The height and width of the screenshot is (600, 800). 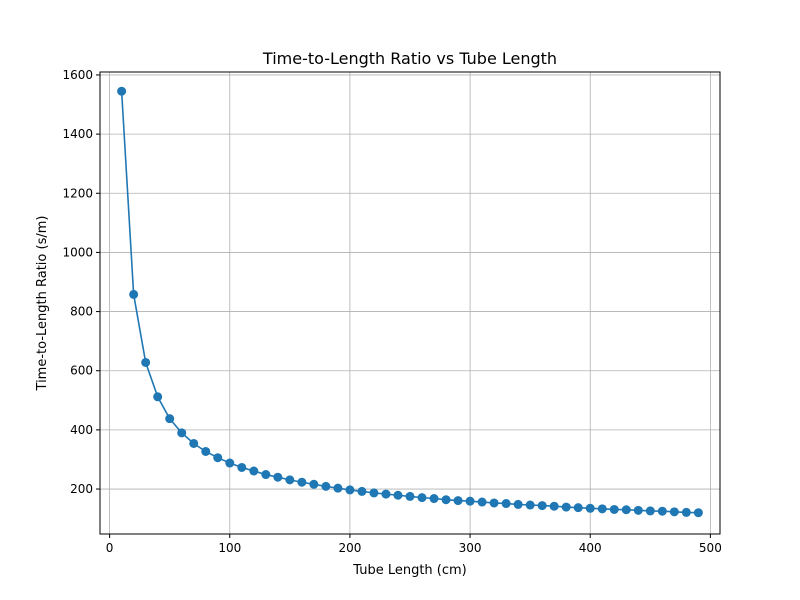 I want to click on x-tick-label: 500, so click(x=710, y=548).